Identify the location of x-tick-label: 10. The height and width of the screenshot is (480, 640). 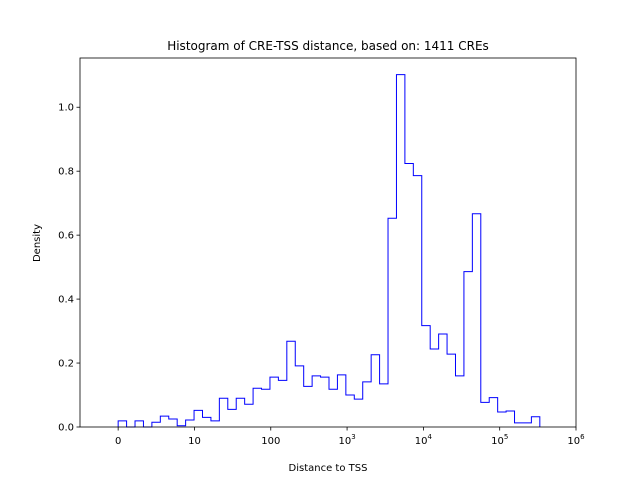
(194, 441).